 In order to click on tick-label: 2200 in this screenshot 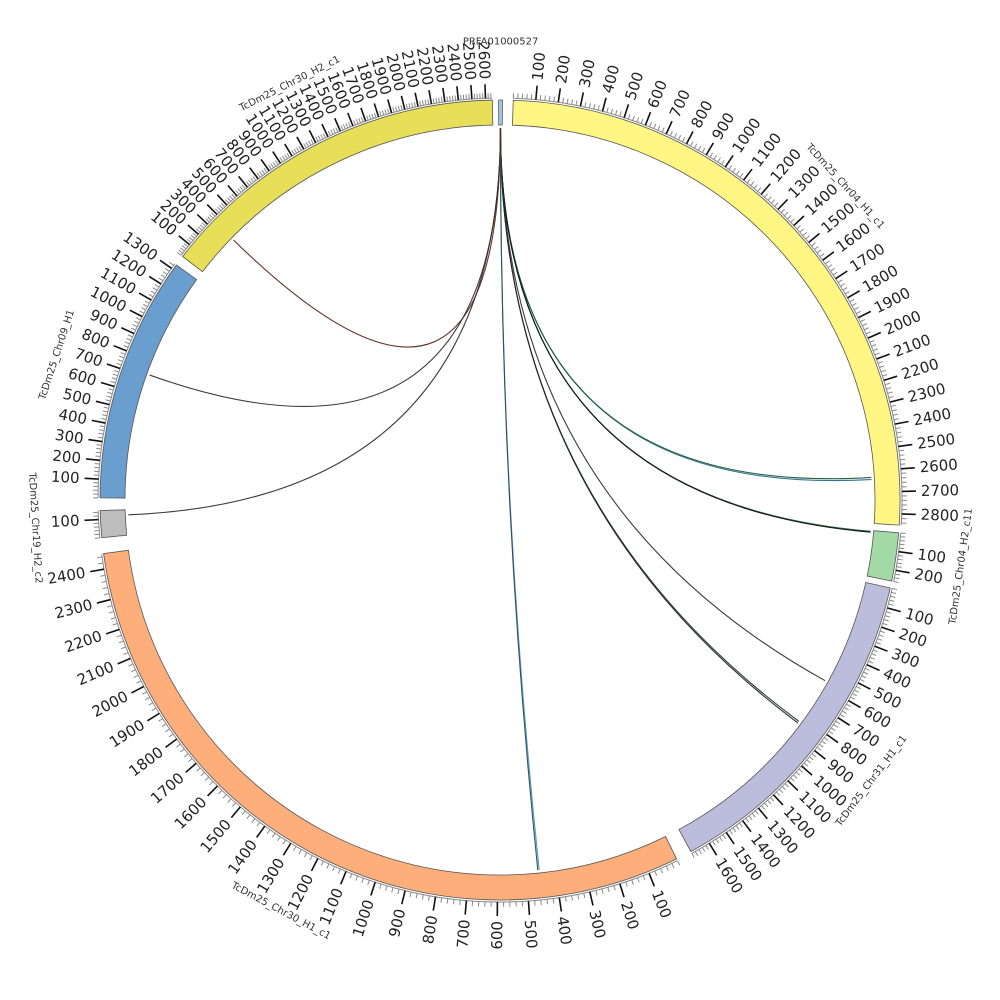, I will do `click(920, 369)`.